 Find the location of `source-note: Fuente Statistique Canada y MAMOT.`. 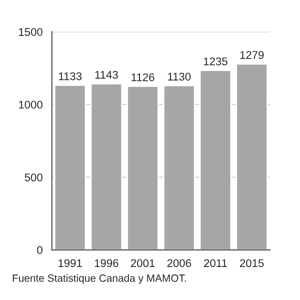

source-note: Fuente Statistique Canada y MAMOT. is located at coordinates (99, 279).